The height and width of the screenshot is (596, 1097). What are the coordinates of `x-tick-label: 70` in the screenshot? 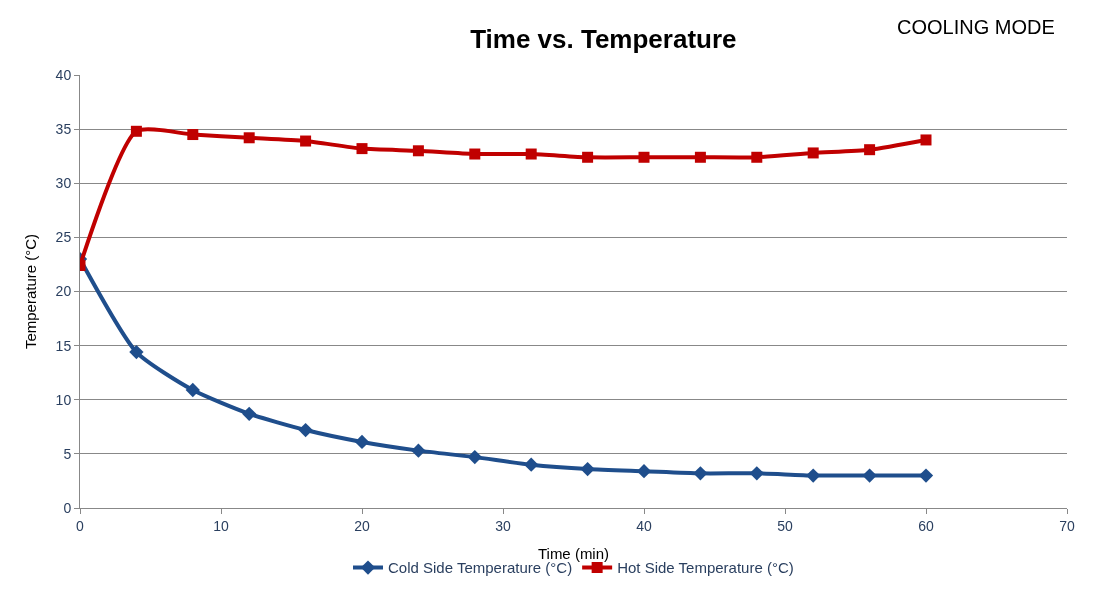 It's located at (1067, 525).